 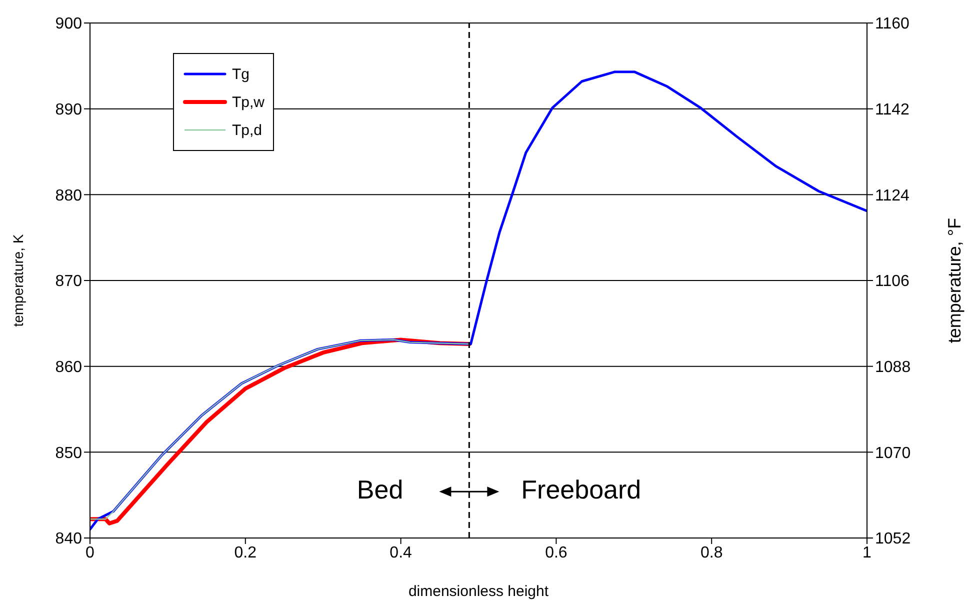 I want to click on y-tick-label: 890, so click(x=68, y=110).